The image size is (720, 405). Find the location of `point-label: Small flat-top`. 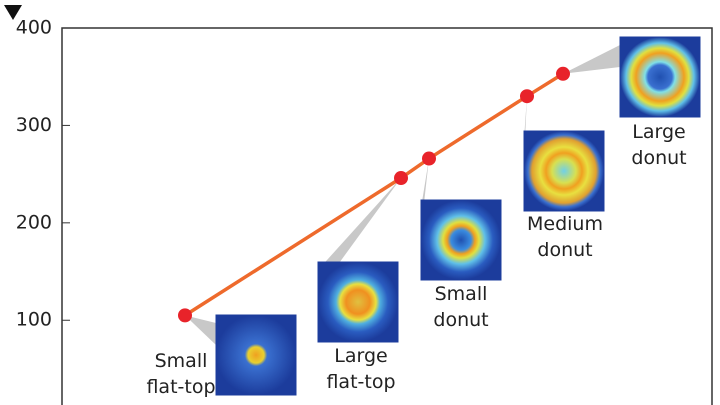

point-label: Small flat-top is located at coordinates (181, 374).